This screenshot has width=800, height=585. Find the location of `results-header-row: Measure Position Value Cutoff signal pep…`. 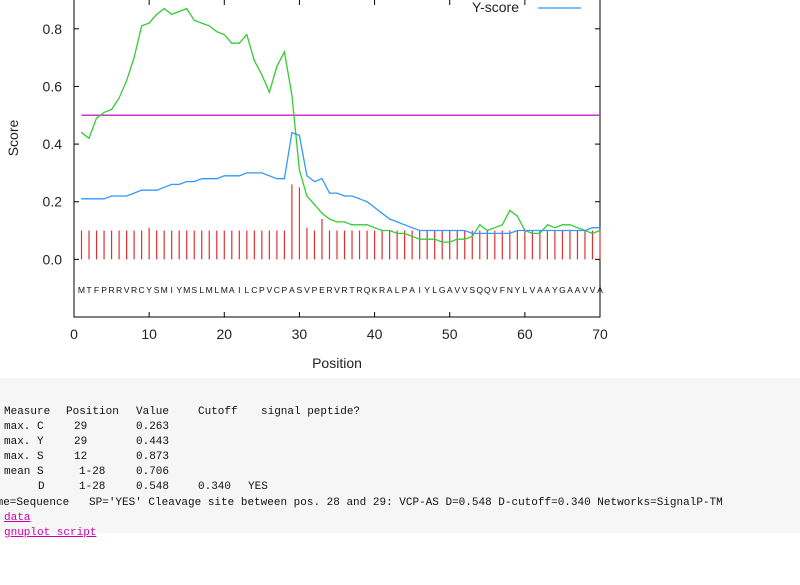

results-header-row: Measure Position Value Cutoff signal pep… is located at coordinates (182, 412).